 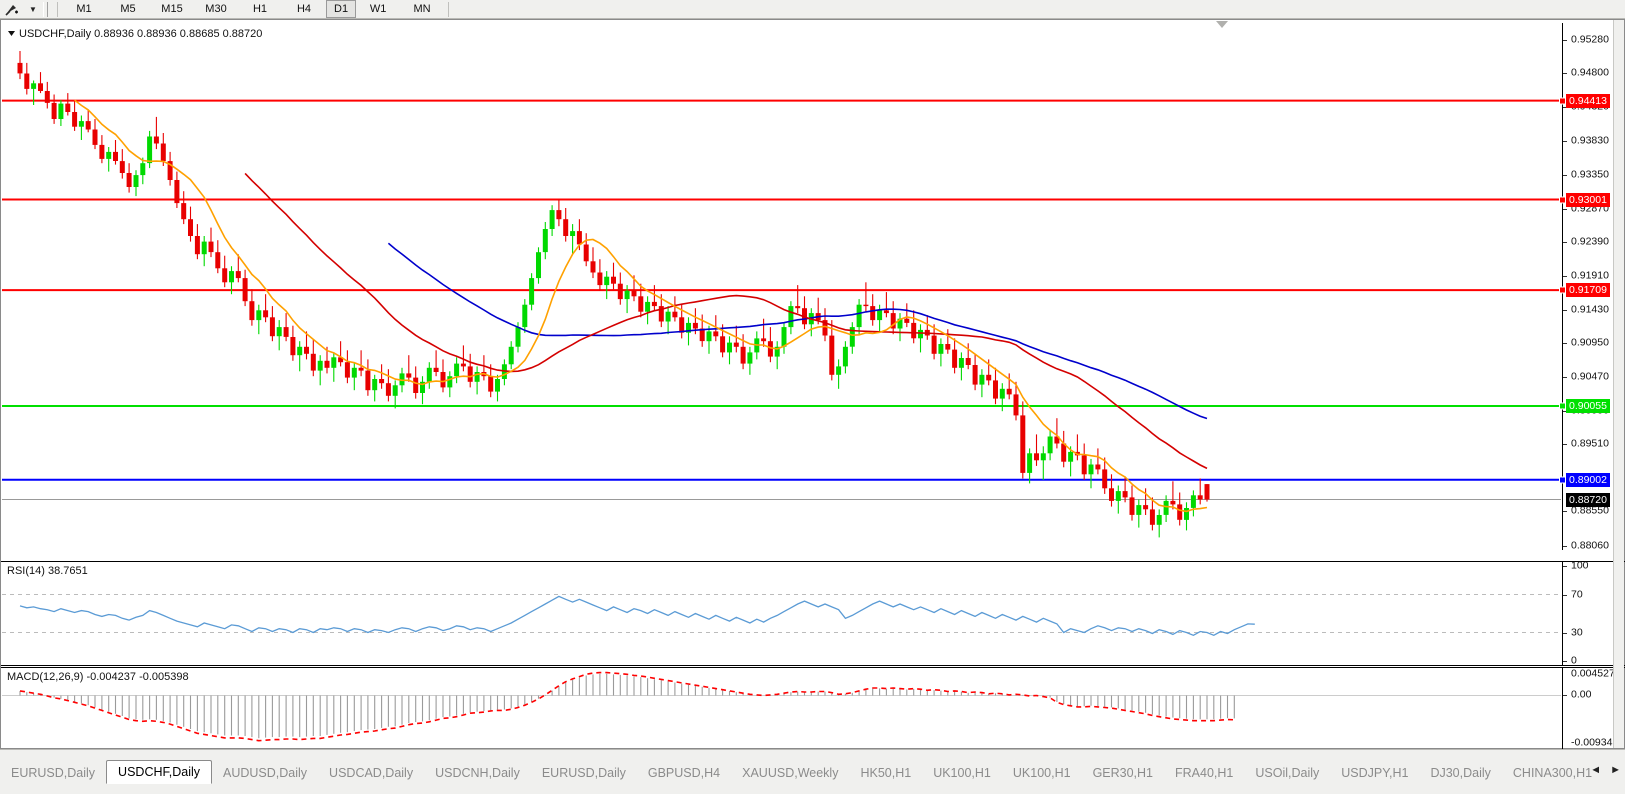 What do you see at coordinates (1588, 405) in the screenshot?
I see `price-marker-support: 0.90055` at bounding box center [1588, 405].